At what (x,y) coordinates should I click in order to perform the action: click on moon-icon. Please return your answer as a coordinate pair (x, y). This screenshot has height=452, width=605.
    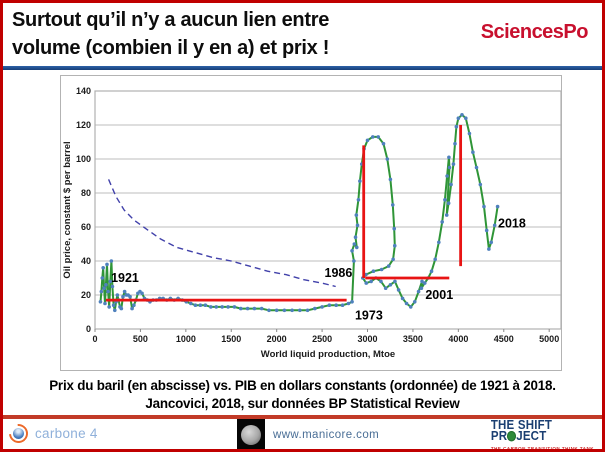
    Looking at the image, I should click on (251, 435).